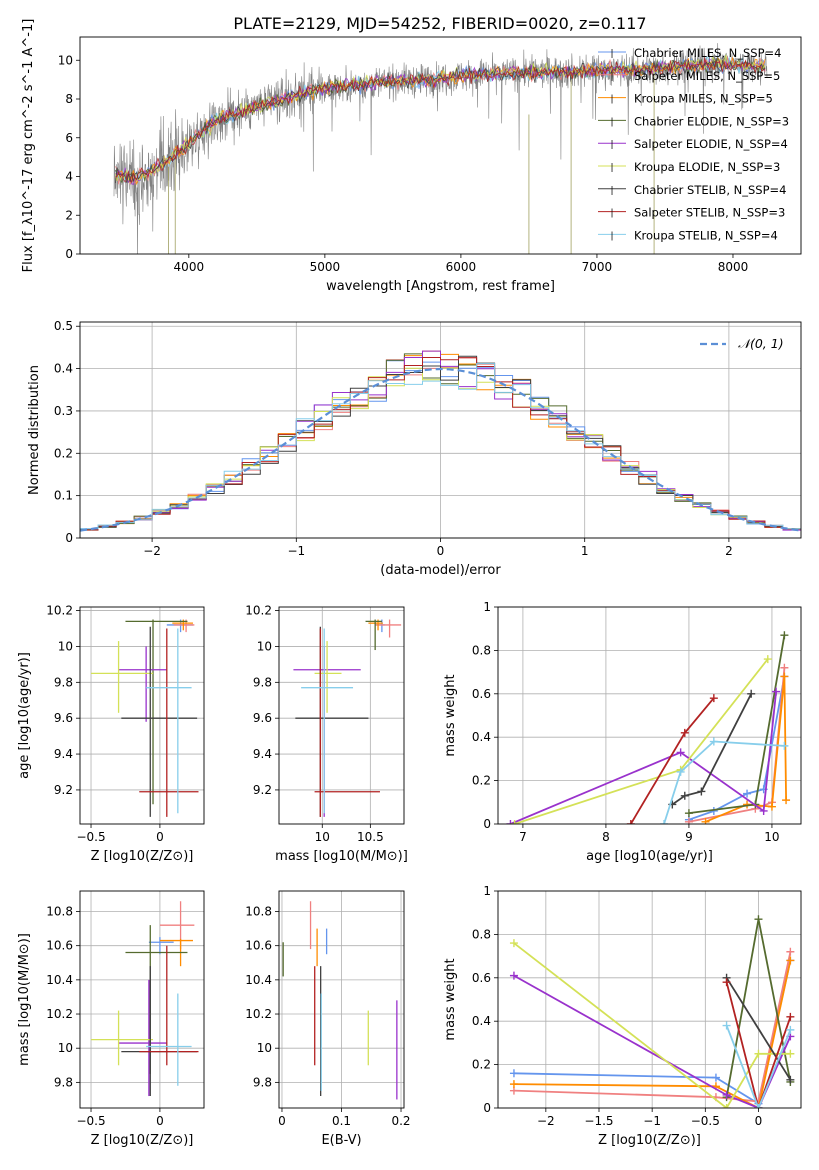 Image resolution: width=819 pixels, height=1170 pixels. What do you see at coordinates (709, 213) in the screenshot?
I see `legend-label: Salpeter STELIB, N_SSP=3` at bounding box center [709, 213].